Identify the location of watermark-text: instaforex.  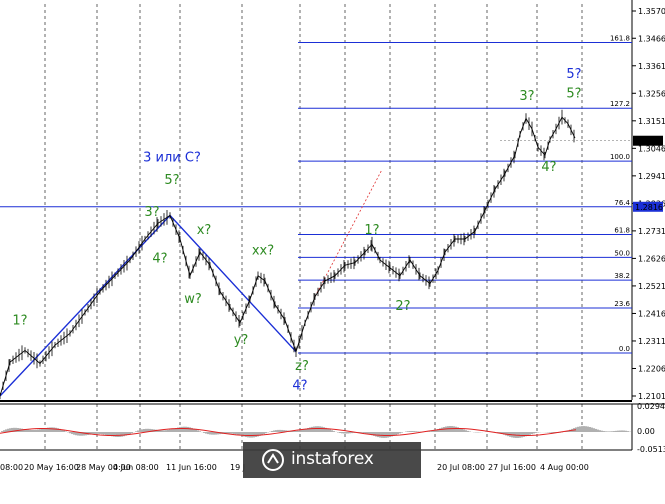
(332, 459).